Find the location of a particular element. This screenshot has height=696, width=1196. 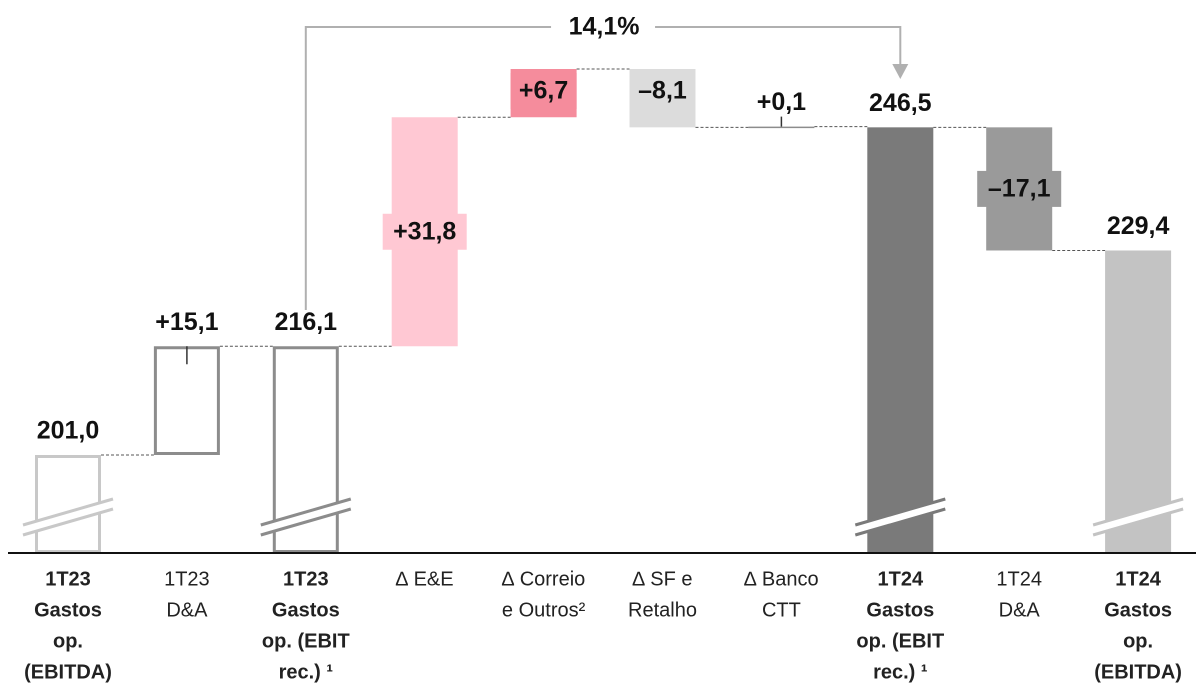

value-label: +0,1 is located at coordinates (781, 102).